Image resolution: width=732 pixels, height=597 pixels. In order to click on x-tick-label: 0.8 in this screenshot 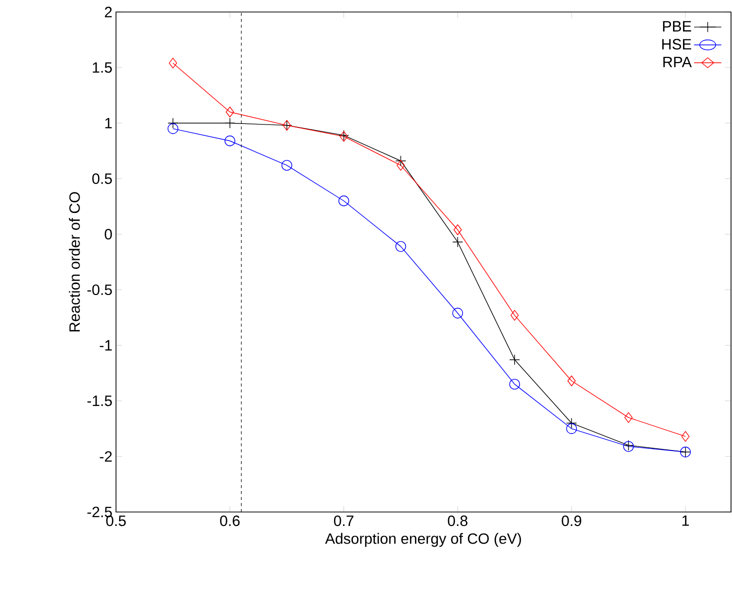, I will do `click(458, 521)`.